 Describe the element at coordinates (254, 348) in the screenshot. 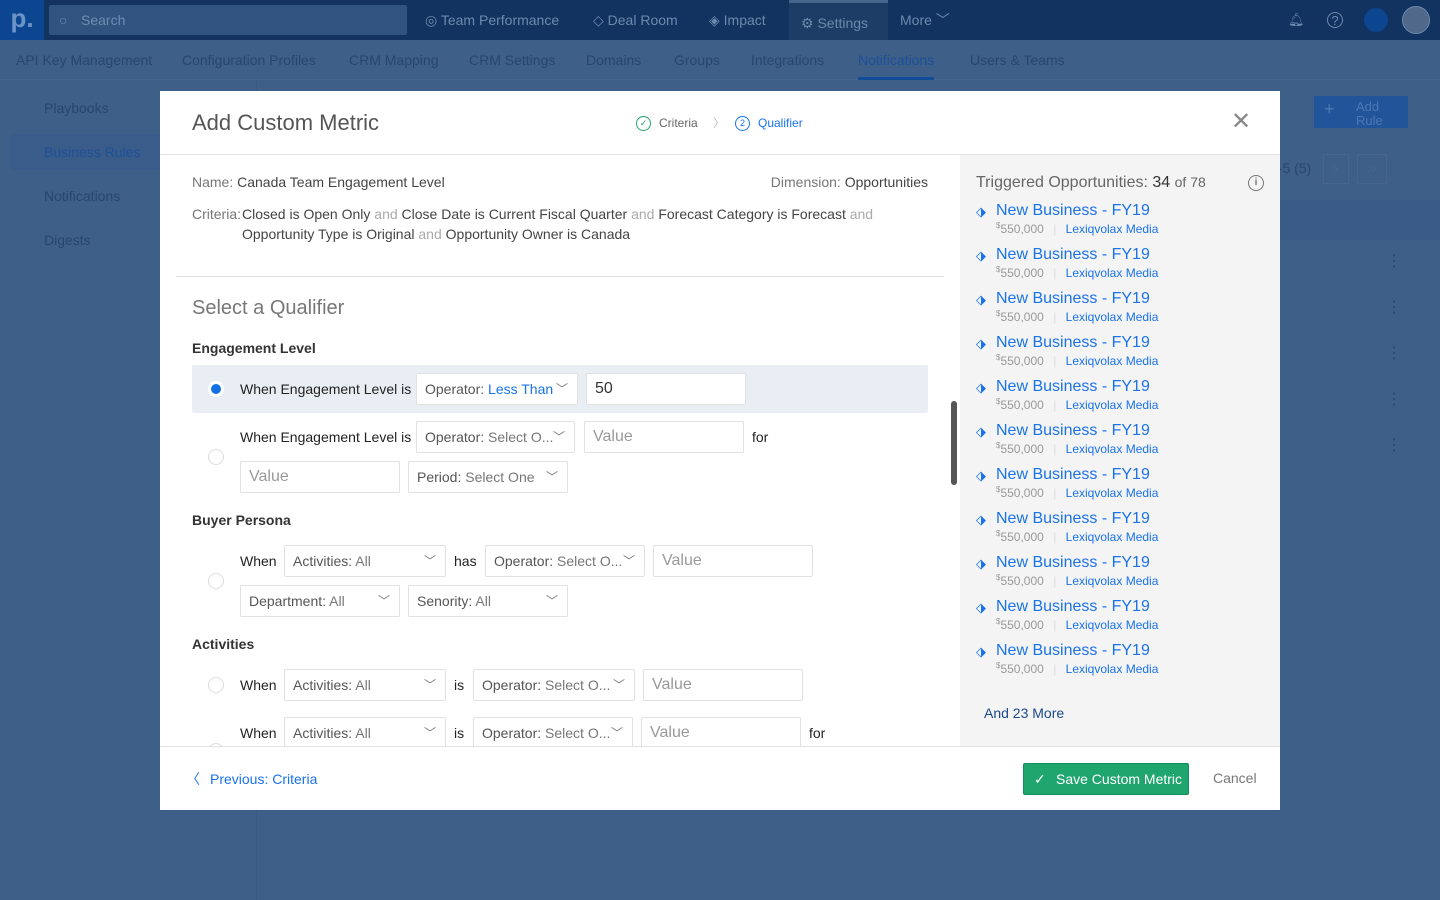

I see `engagement-heading: Engagement Level` at that location.